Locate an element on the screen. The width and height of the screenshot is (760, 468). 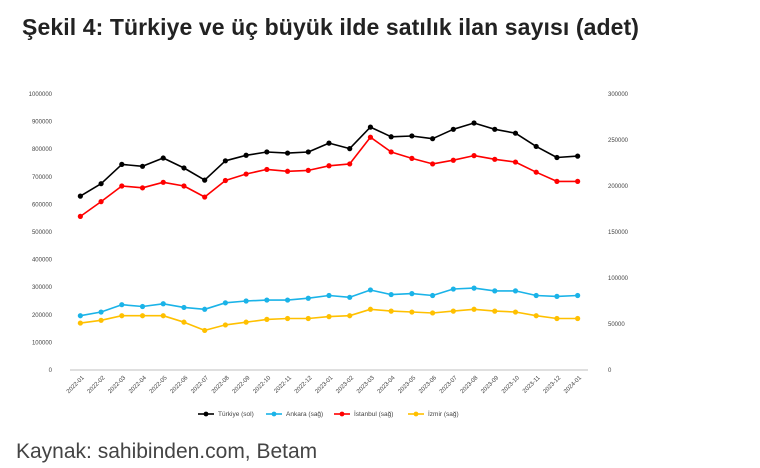
x-tick-label: 2023-02 is located at coordinates (345, 385).